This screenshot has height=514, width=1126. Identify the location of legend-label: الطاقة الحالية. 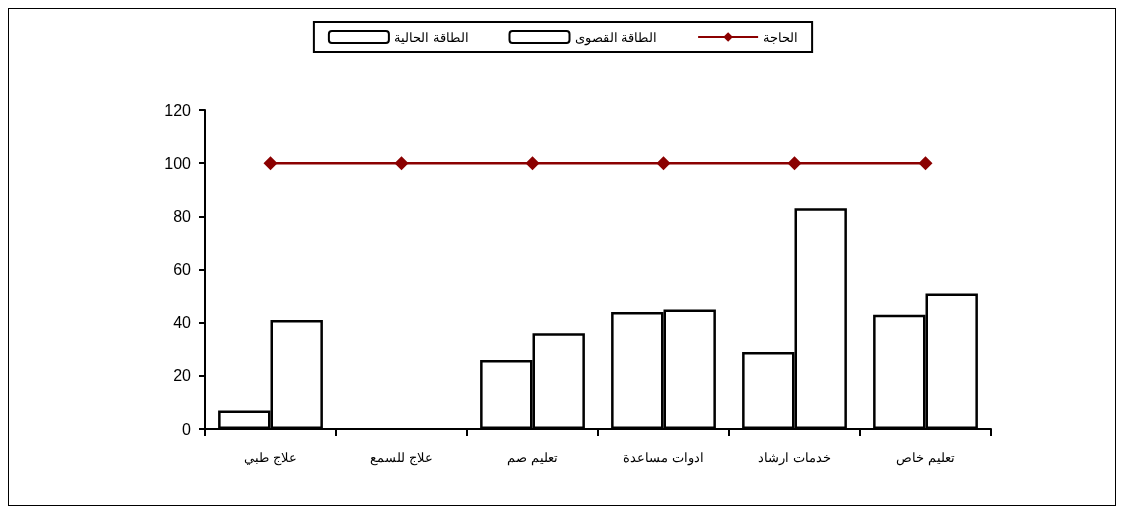
(431, 37).